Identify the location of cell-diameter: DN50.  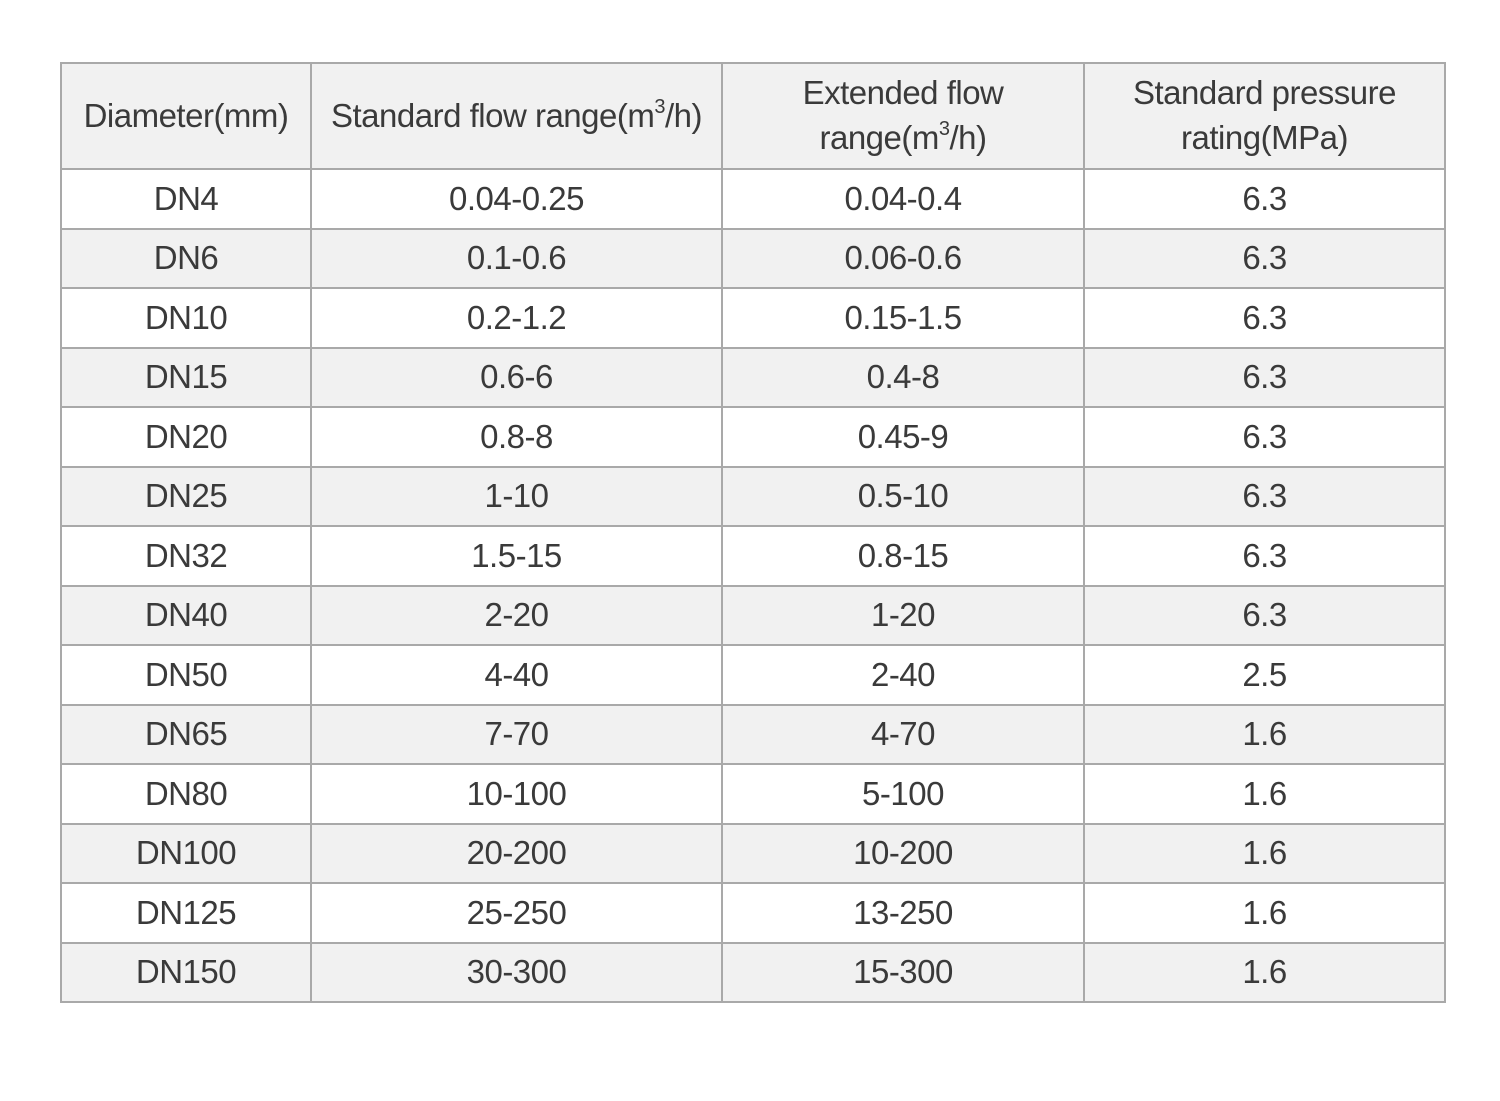
(186, 675).